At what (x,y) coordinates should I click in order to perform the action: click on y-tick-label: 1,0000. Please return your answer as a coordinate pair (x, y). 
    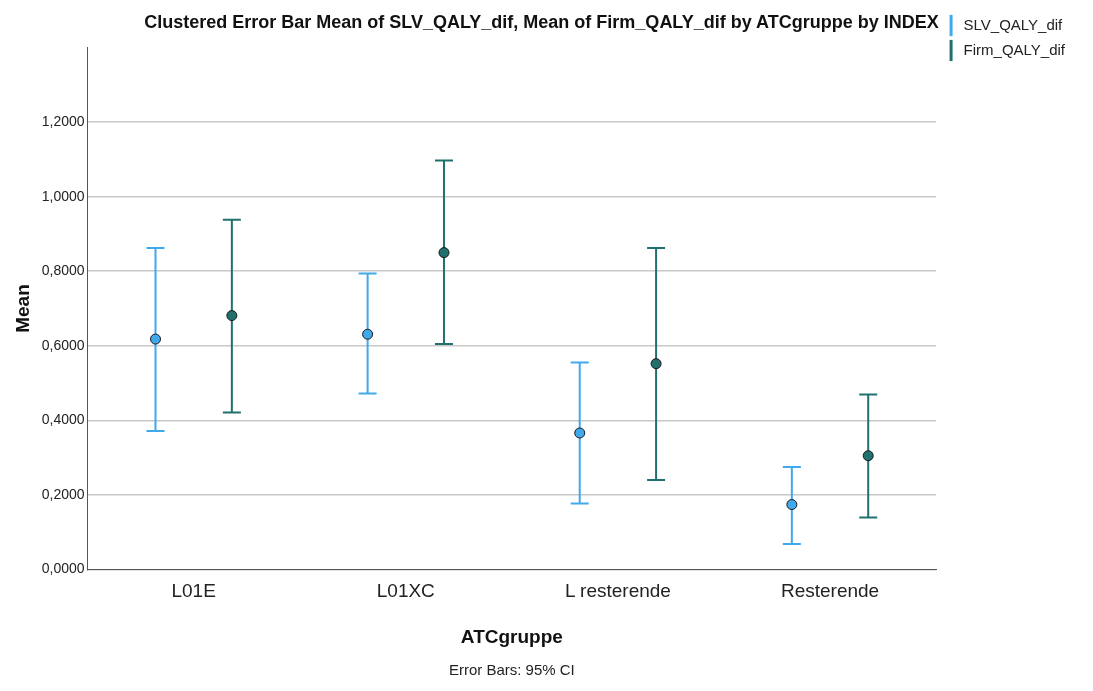
    Looking at the image, I should click on (63, 195).